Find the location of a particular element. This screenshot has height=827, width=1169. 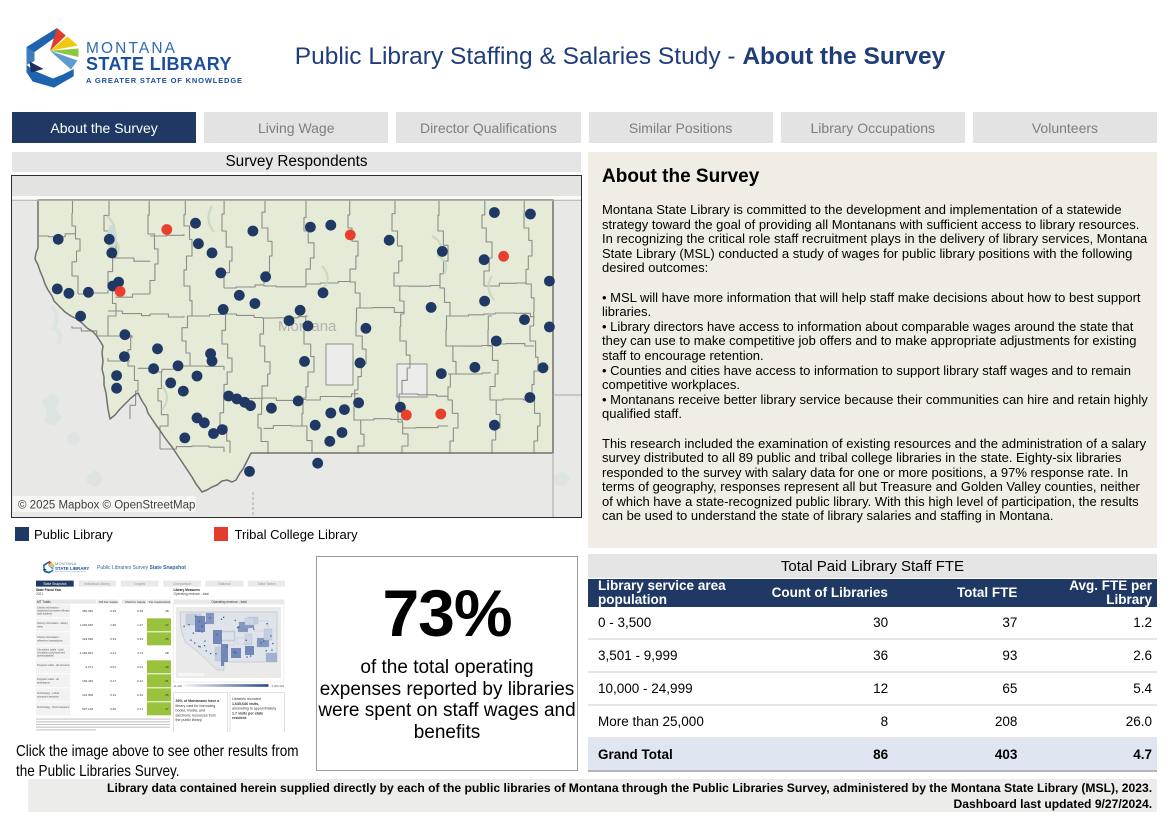

svg-text: State Snapshot is located at coordinates (54, 584).